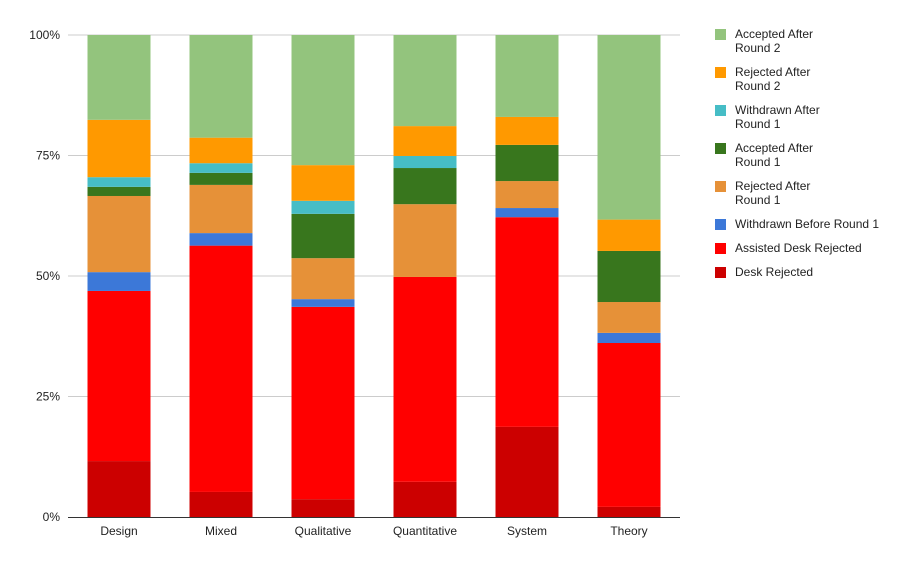 This screenshot has height=571, width=910. I want to click on x-tick-label: Mixed, so click(221, 531).